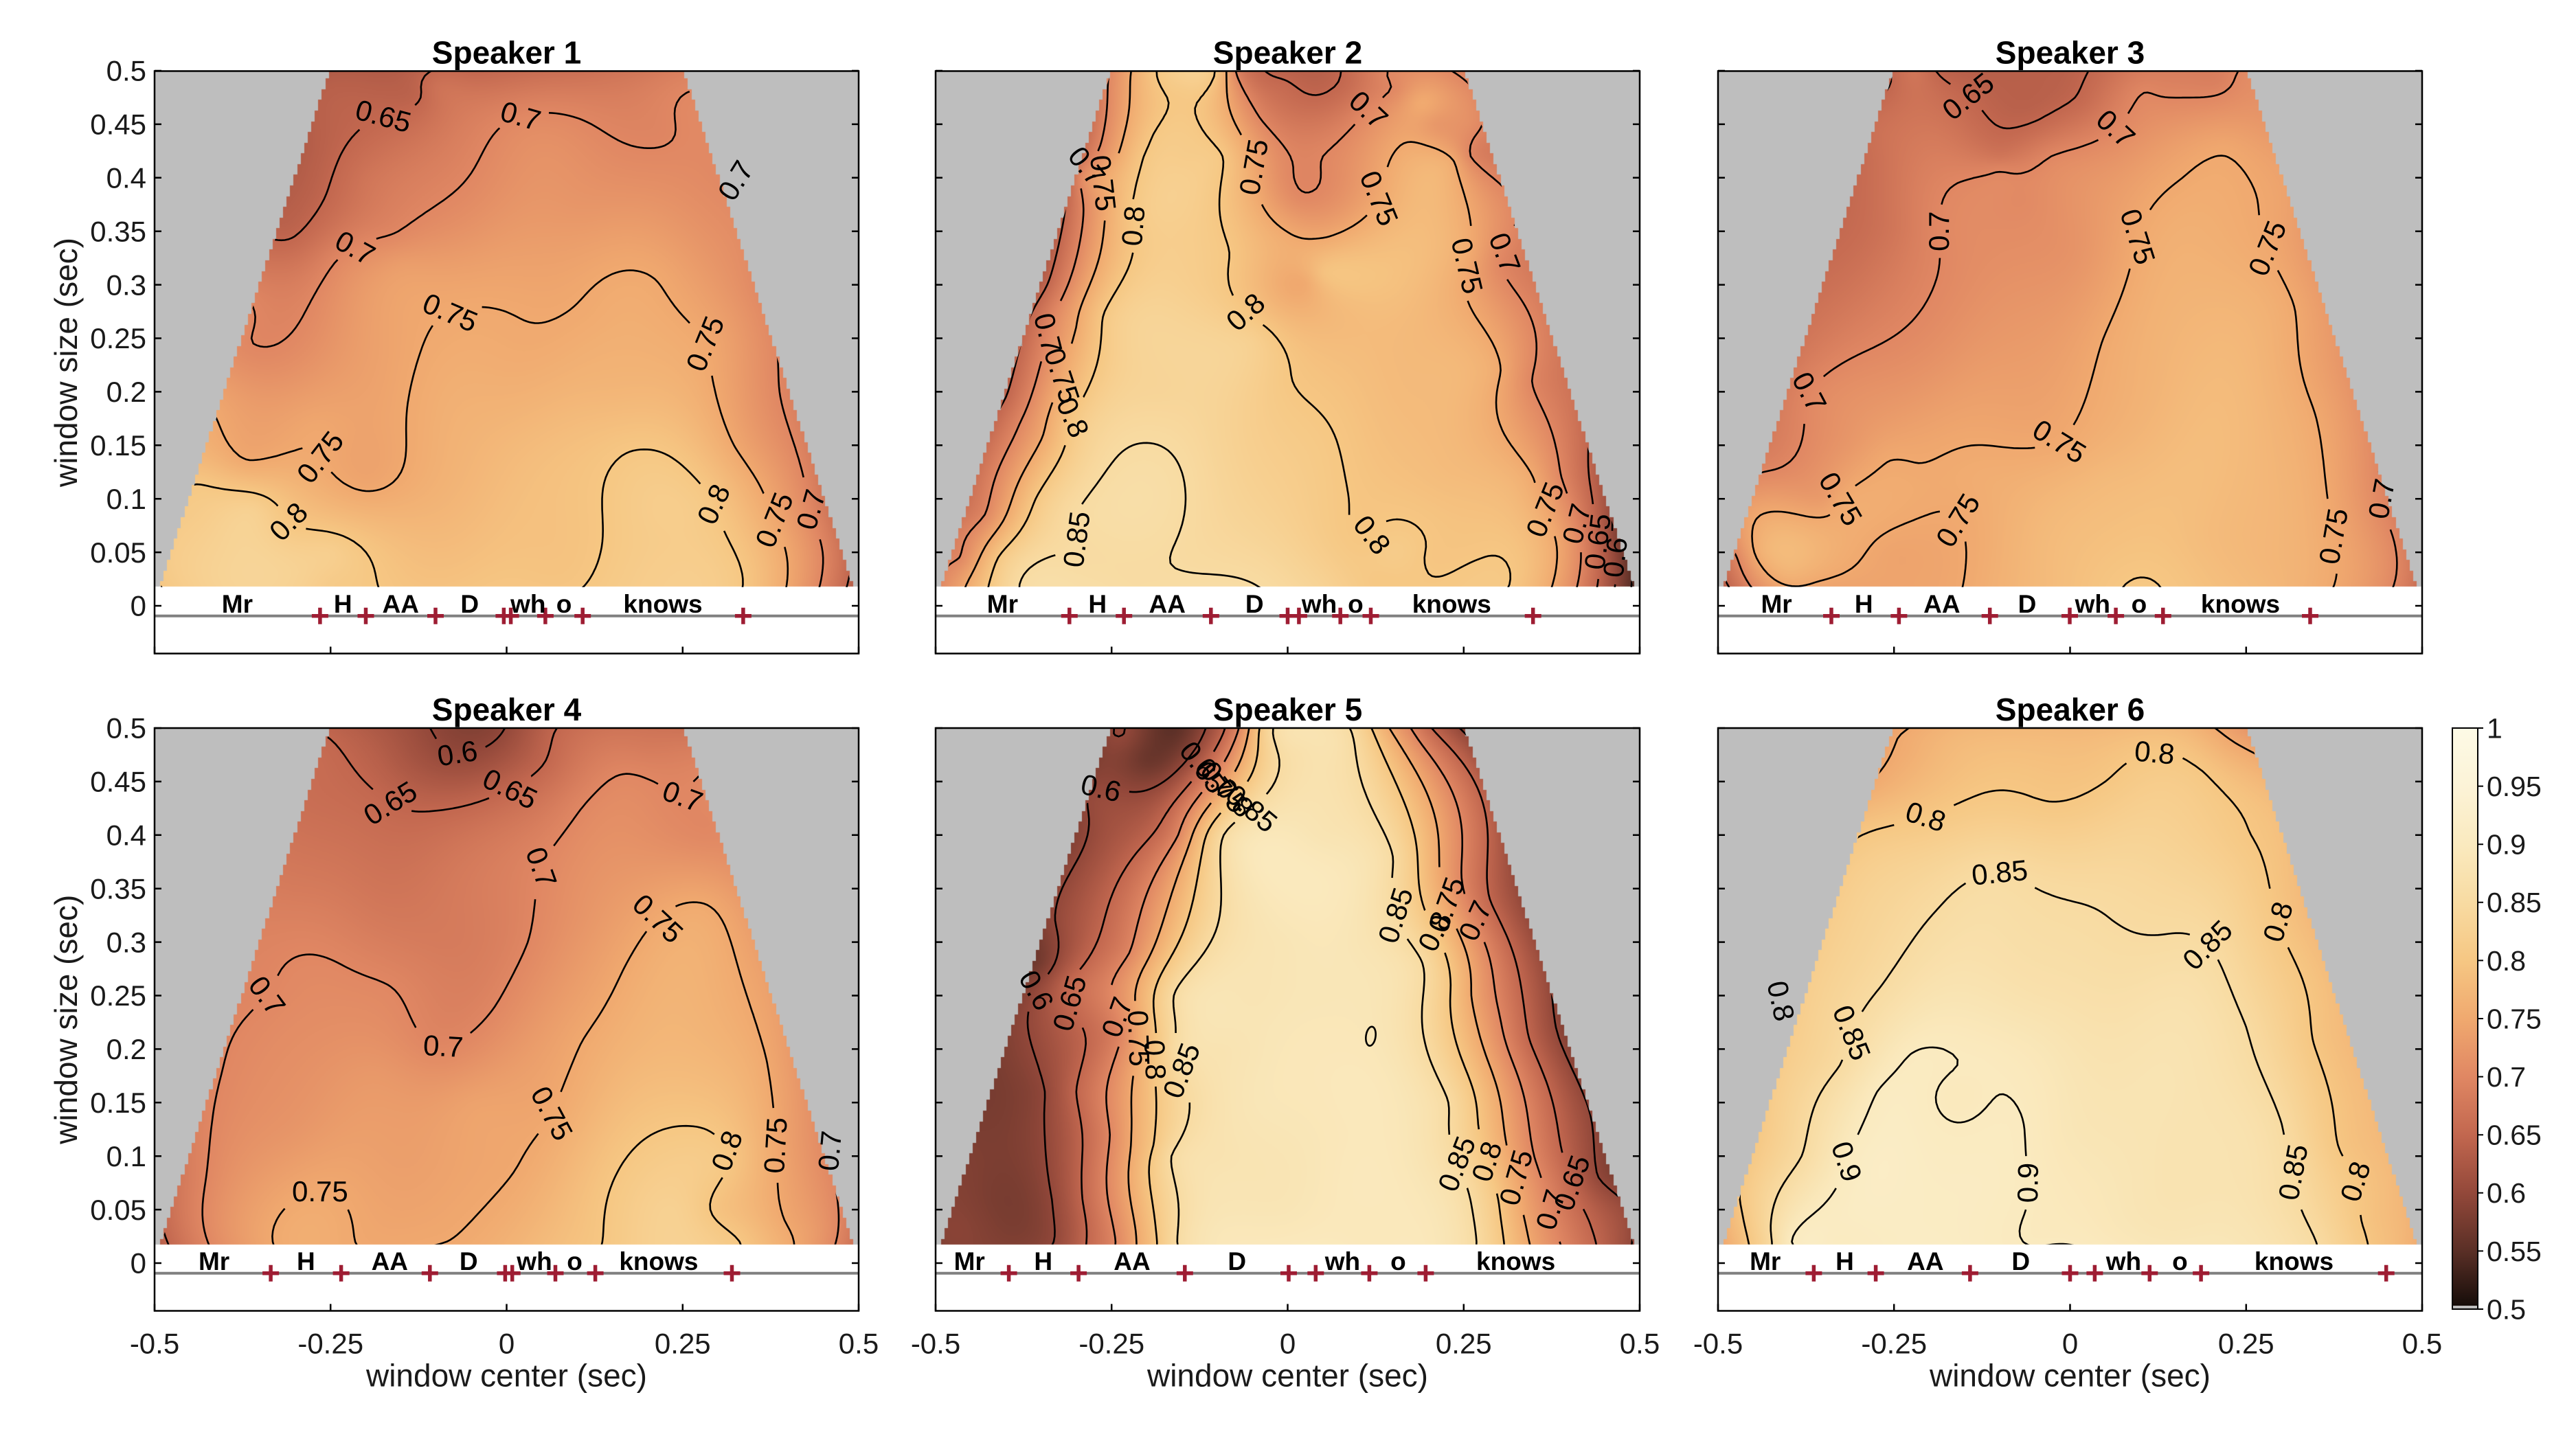  I want to click on svg-text: -0.5, so click(935, 1344).